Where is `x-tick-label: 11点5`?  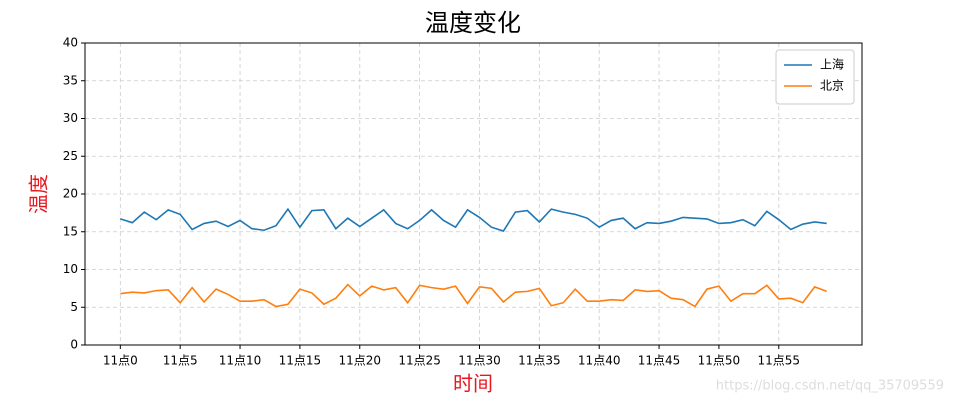
x-tick-label: 11点5 is located at coordinates (180, 361).